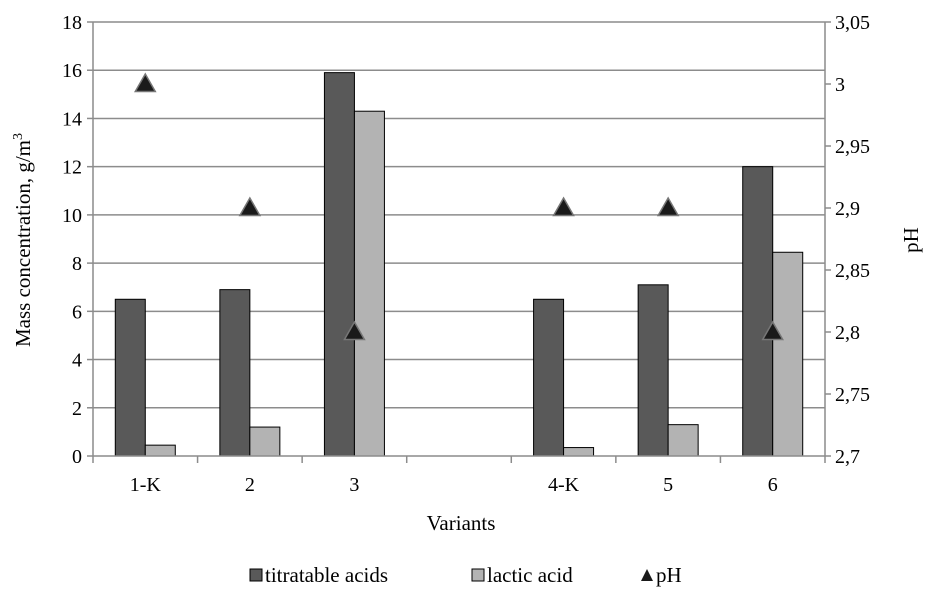 The width and height of the screenshot is (931, 589). Describe the element at coordinates (72, 168) in the screenshot. I see `left-tick-label: 12` at that location.